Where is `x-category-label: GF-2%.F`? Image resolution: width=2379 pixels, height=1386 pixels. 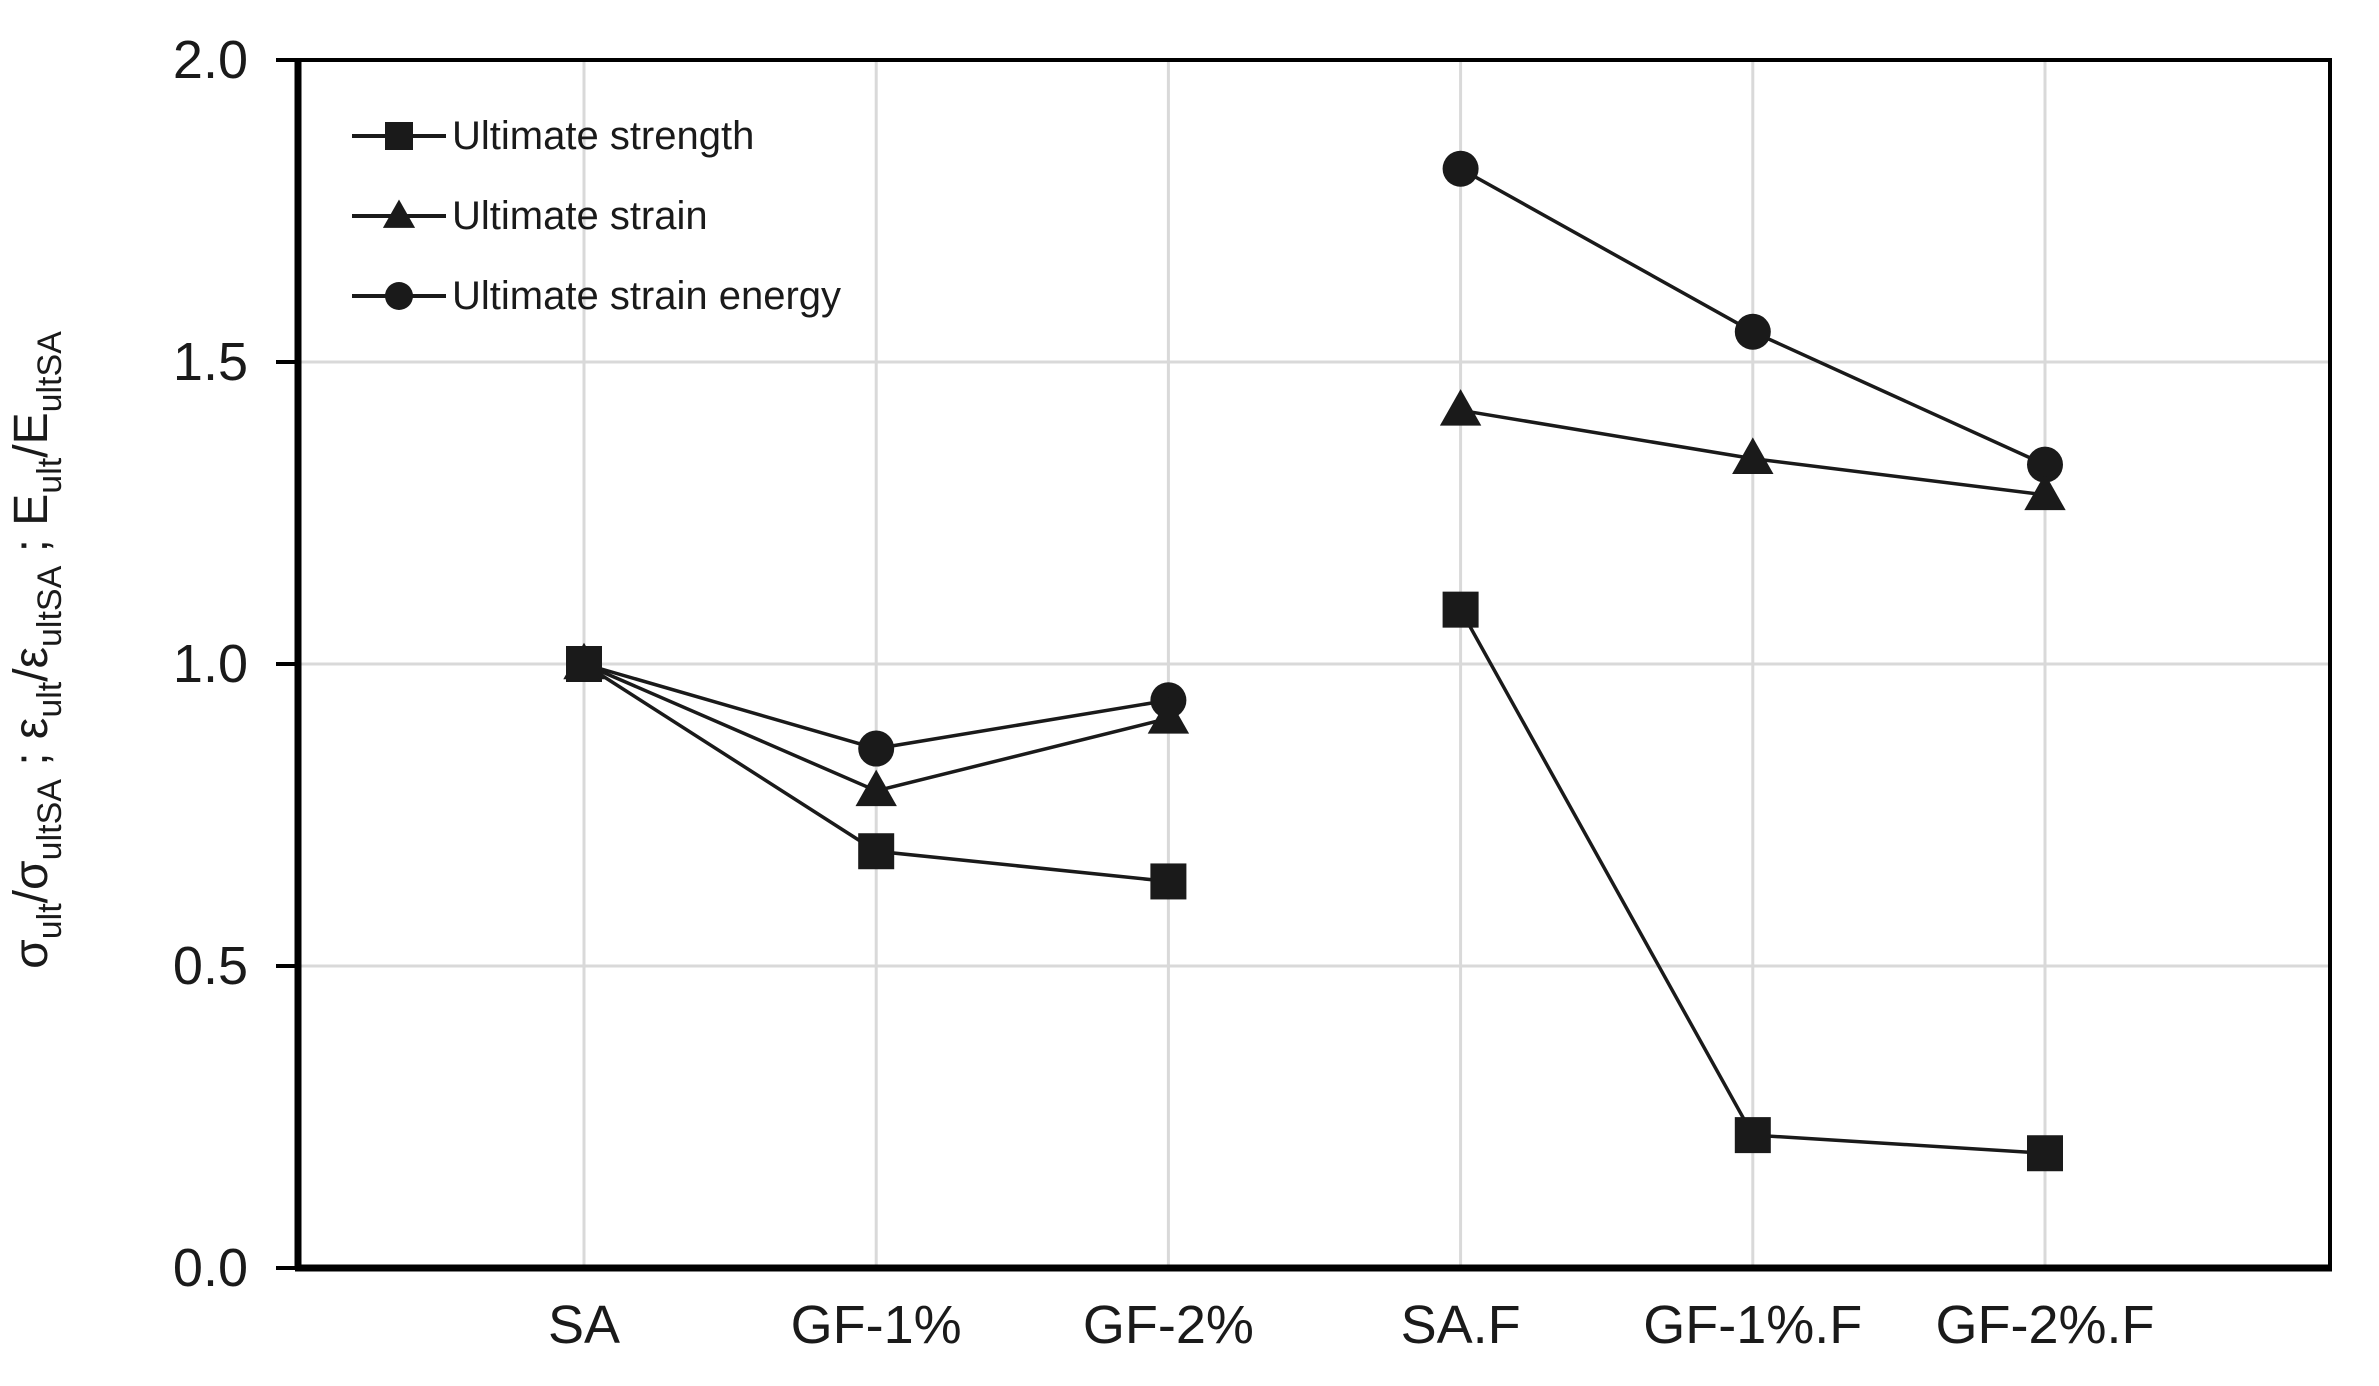 x-category-label: GF-2%.F is located at coordinates (2044, 1325).